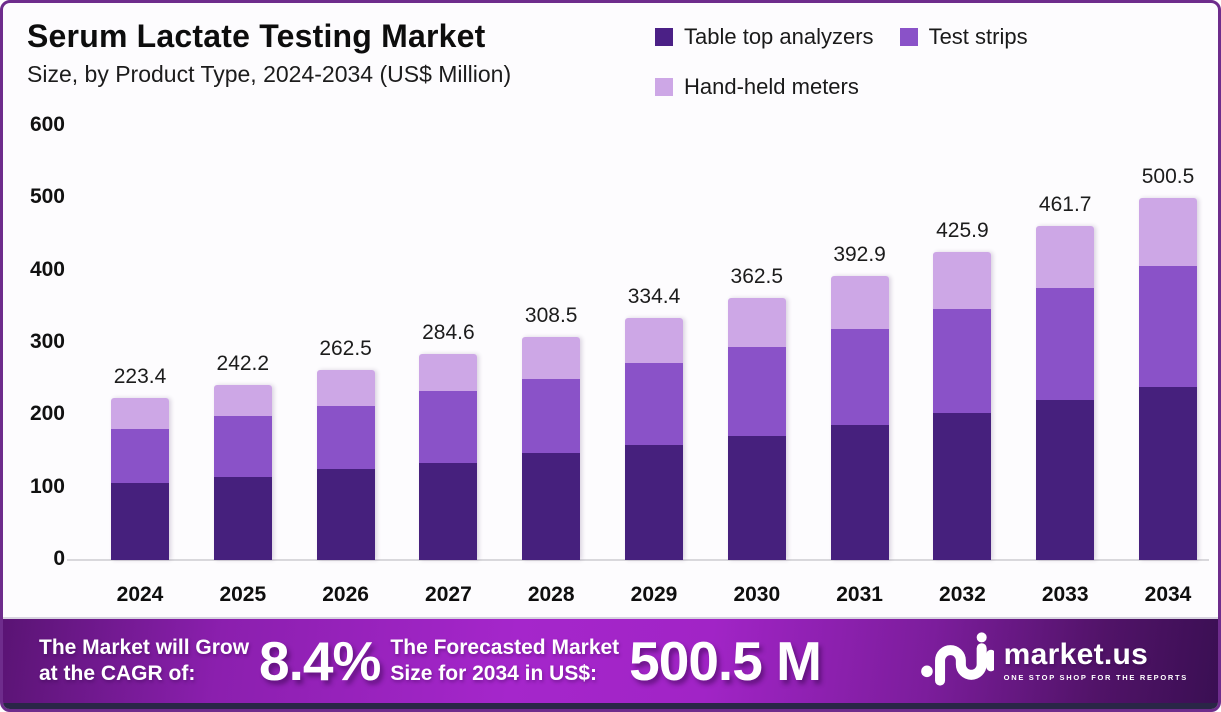  What do you see at coordinates (1065, 257) in the screenshot?
I see `bar-segment-2033-hand-held-meters` at bounding box center [1065, 257].